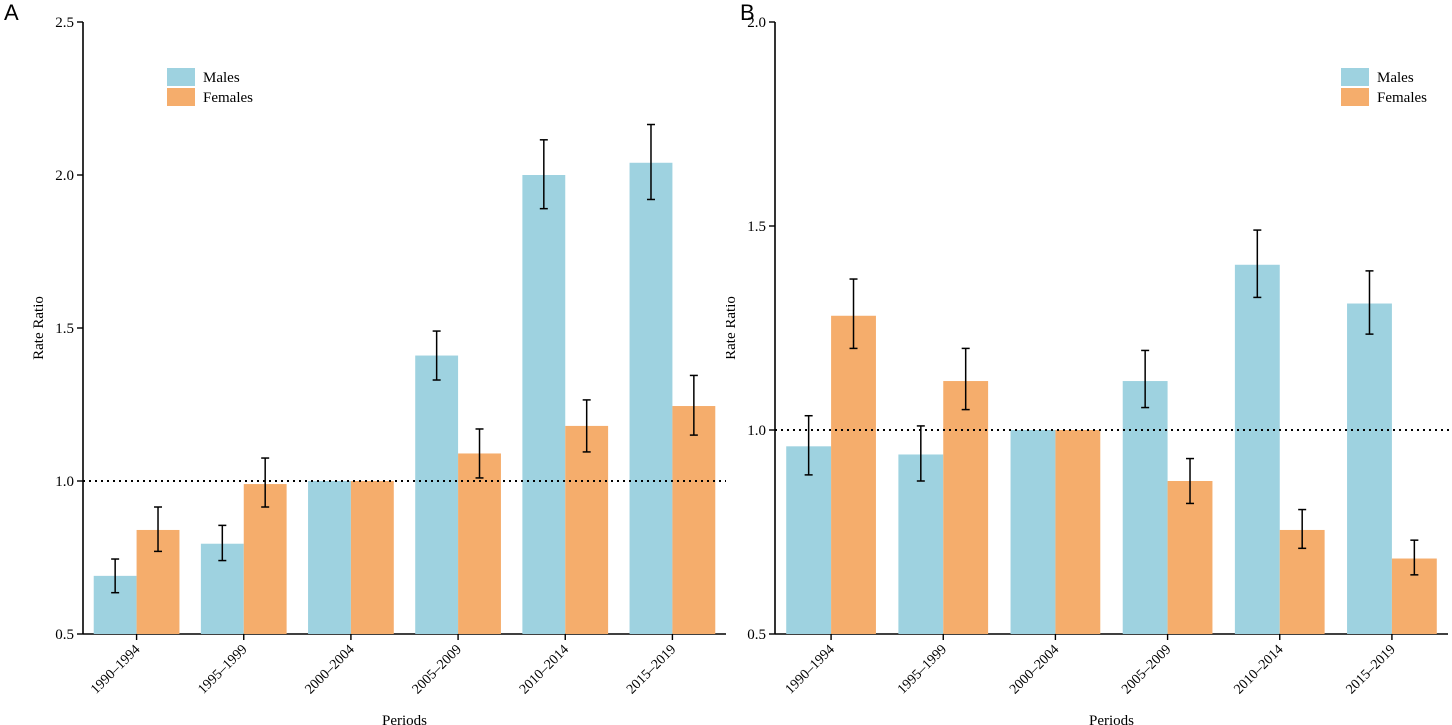 The height and width of the screenshot is (725, 1452). Describe the element at coordinates (64, 23) in the screenshot. I see `y-tick-label: 2.5` at that location.